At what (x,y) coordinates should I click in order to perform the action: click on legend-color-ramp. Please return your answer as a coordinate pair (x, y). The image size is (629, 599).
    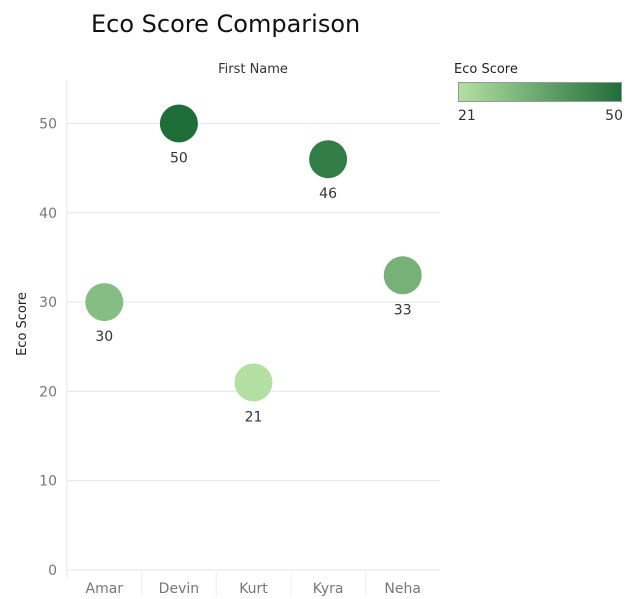
    Looking at the image, I should click on (540, 92).